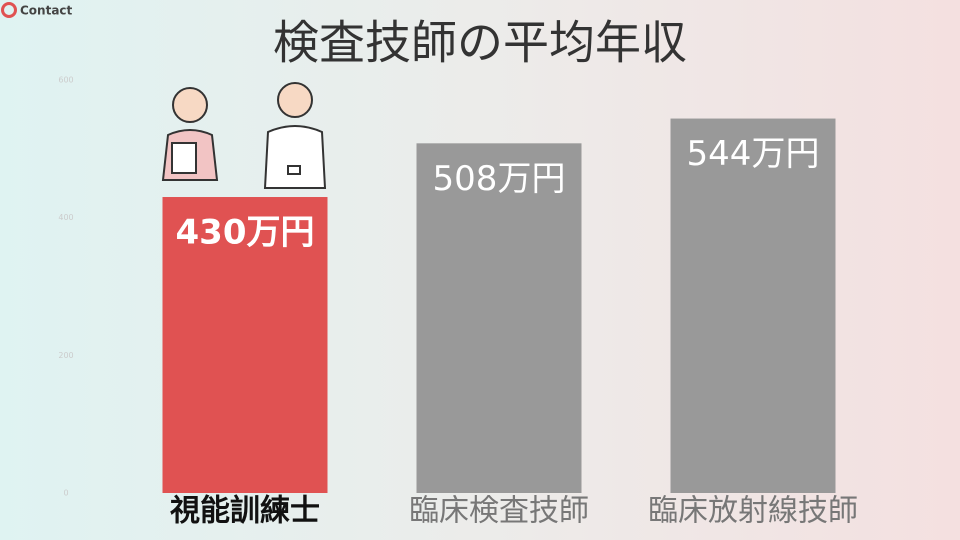 The width and height of the screenshot is (960, 540). What do you see at coordinates (499, 511) in the screenshot?
I see `x-tick-label: 臨床検査技師` at bounding box center [499, 511].